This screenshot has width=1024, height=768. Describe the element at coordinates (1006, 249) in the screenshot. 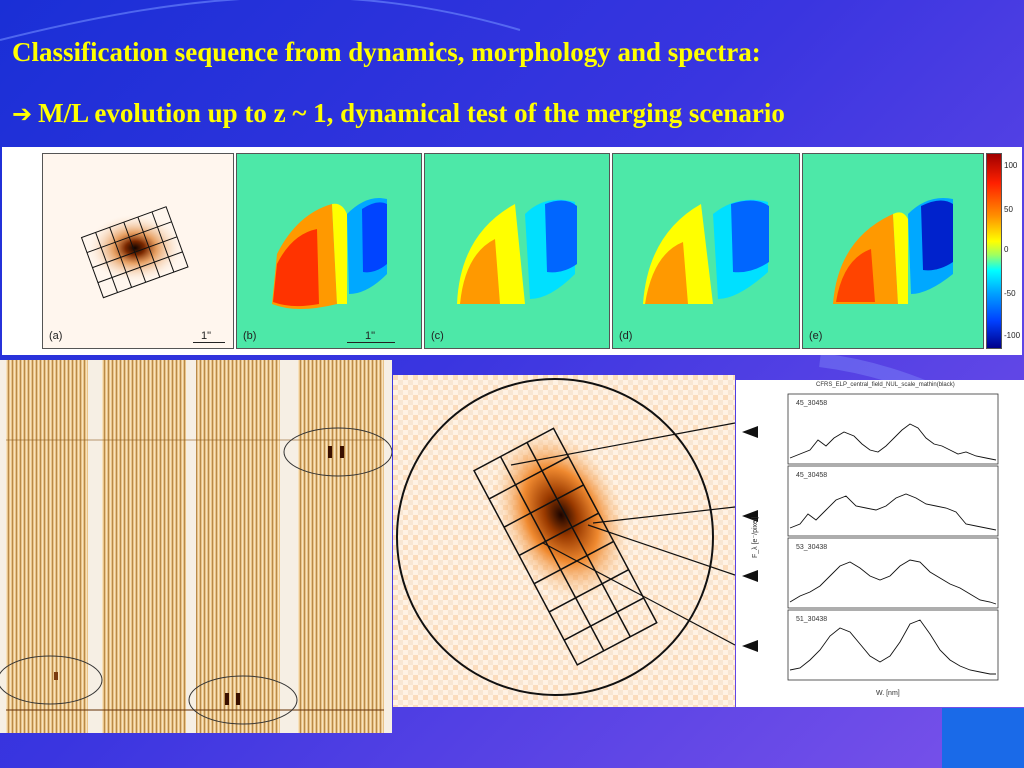

I see `colorbar-tick: 0` at that location.